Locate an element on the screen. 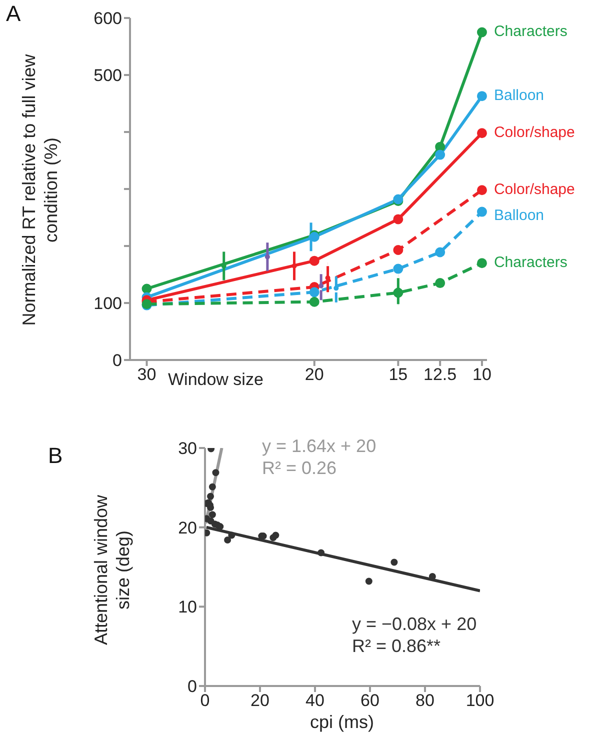  x-tick-label: 15 is located at coordinates (398, 374).